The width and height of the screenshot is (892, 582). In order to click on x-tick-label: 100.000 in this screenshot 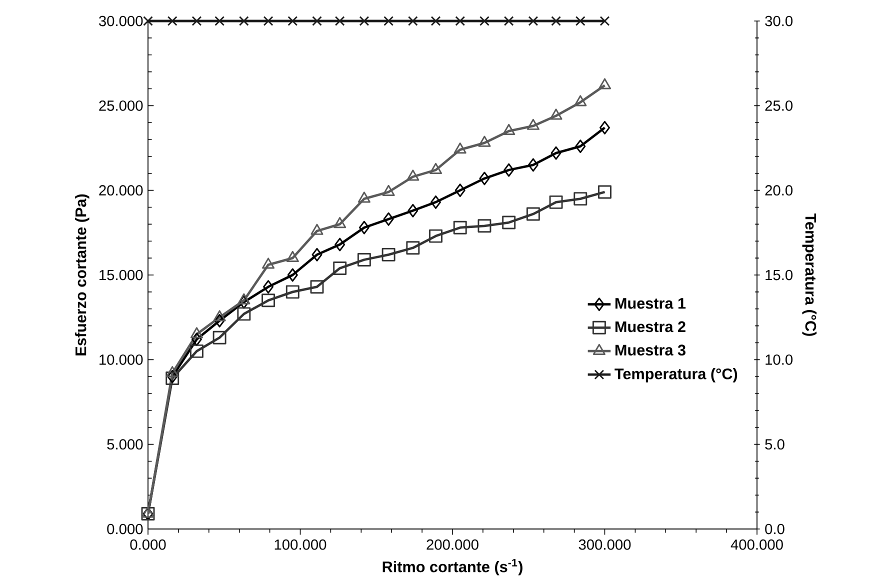, I will do `click(300, 544)`.